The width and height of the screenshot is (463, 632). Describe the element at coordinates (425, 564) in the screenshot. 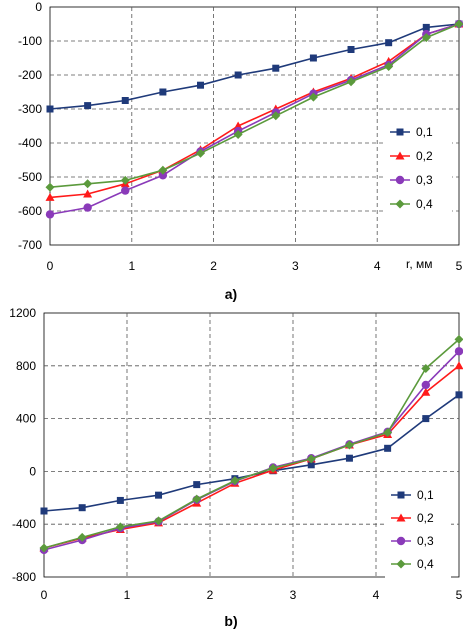

I see `legend-label: 0,4` at that location.